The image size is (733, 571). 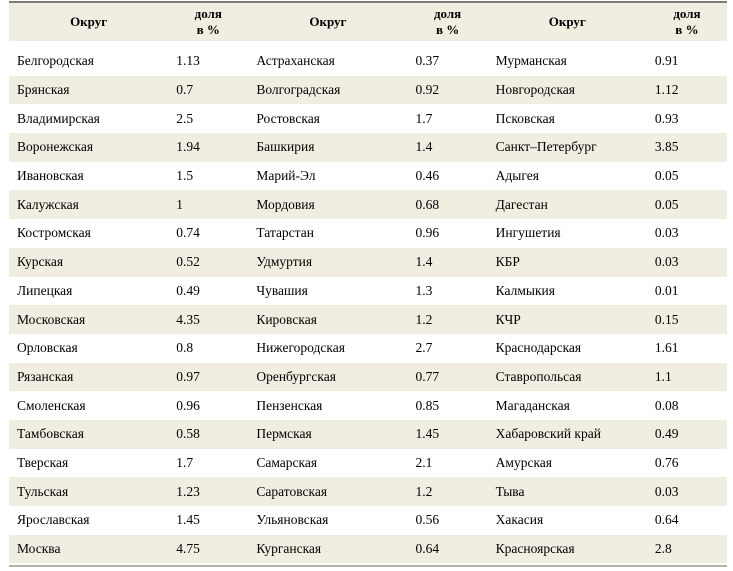 What do you see at coordinates (328, 262) in the screenshot?
I see `region-name-cell: Удмуртия` at bounding box center [328, 262].